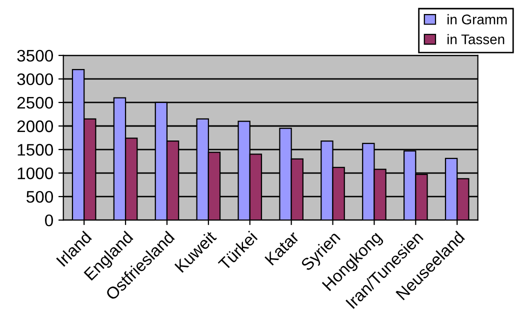 The image size is (528, 336). What do you see at coordinates (35, 173) in the screenshot?
I see `y-tick-label: 1000` at bounding box center [35, 173].